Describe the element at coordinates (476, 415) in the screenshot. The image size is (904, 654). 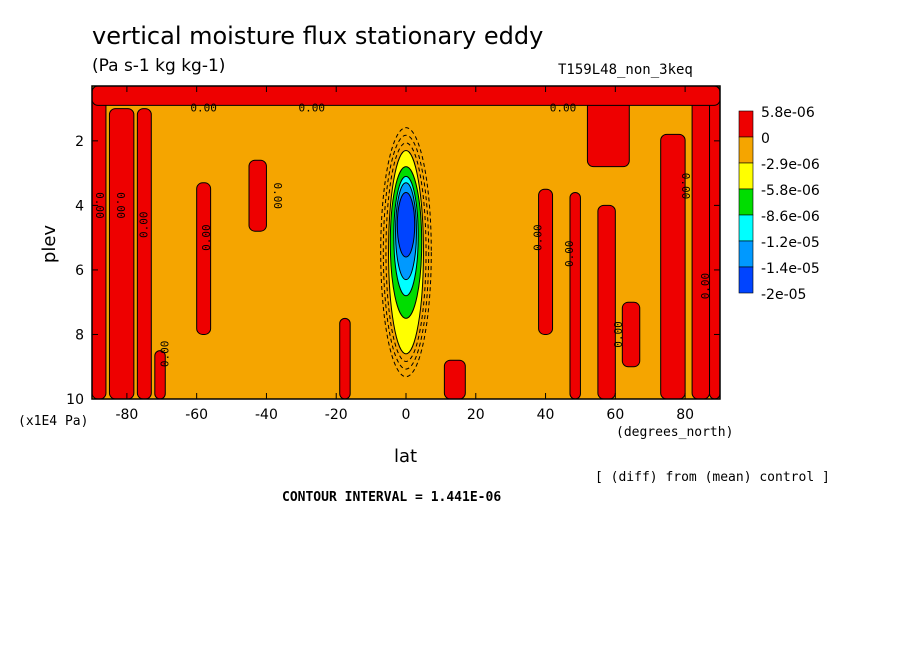
I see `x-tick-label: 20` at that location.